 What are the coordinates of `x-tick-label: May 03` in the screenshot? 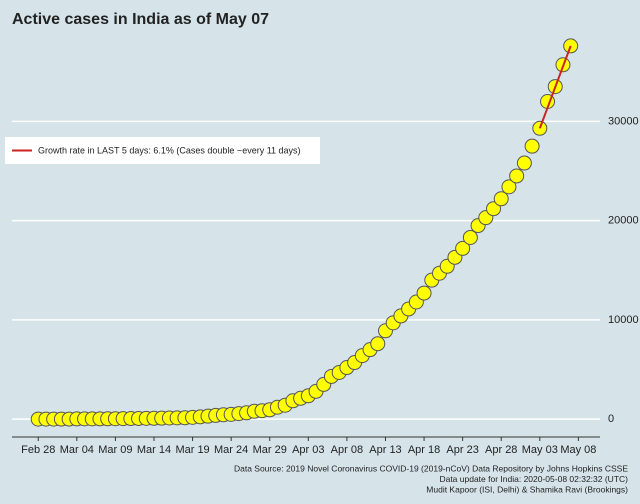 It's located at (540, 450).